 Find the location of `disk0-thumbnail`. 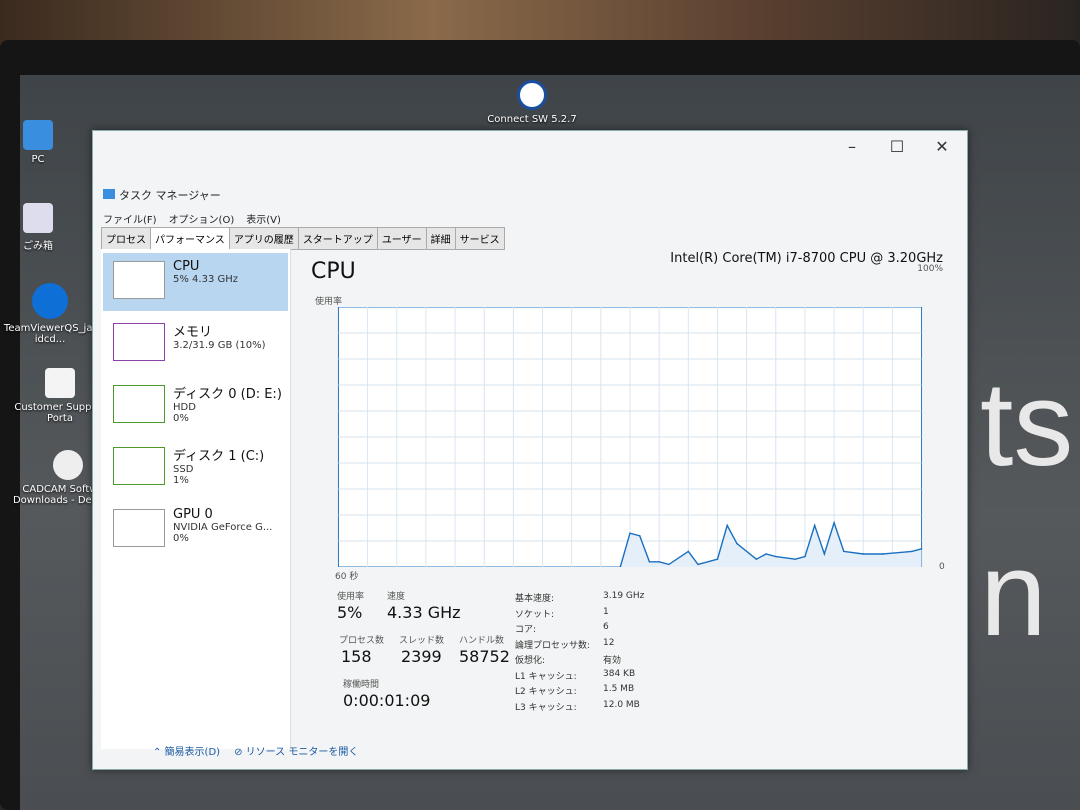

disk0-thumbnail is located at coordinates (139, 404).